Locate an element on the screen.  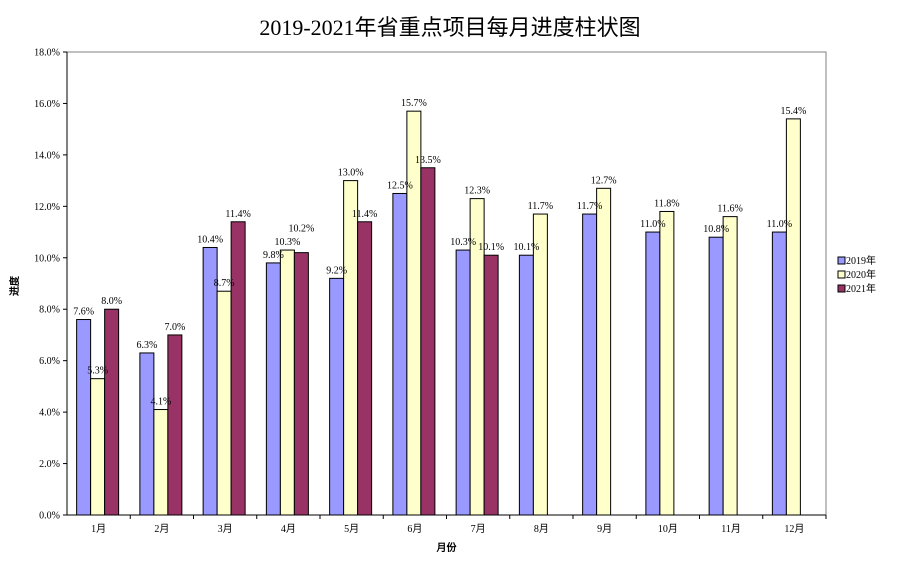
x-tick-label: 1月 is located at coordinates (98, 529).